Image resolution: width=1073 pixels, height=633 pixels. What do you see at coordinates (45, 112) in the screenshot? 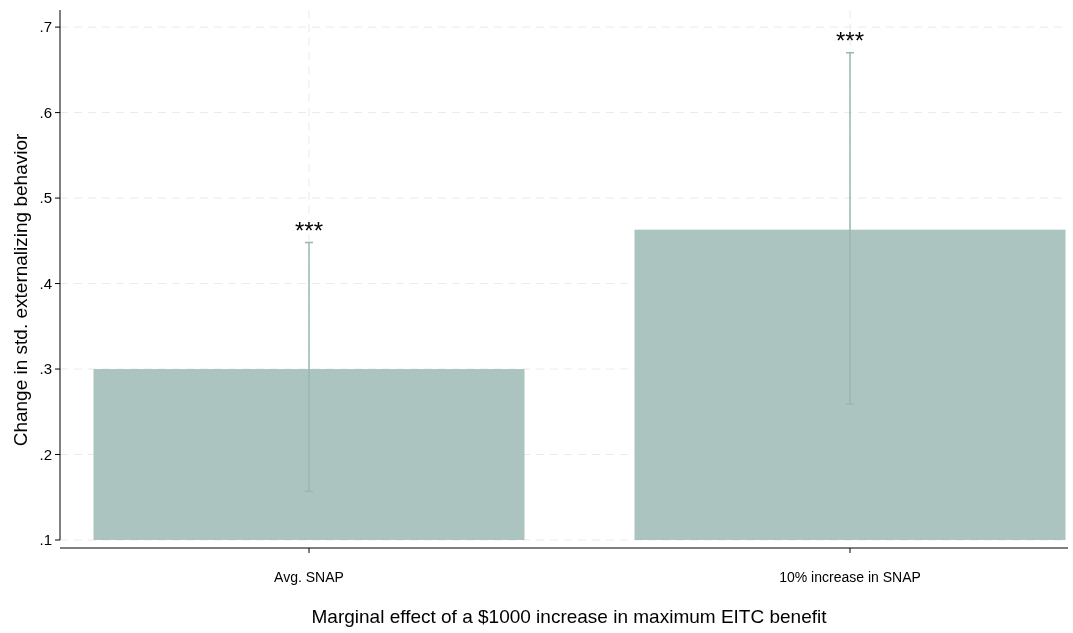
I see `y-tick-label: .6` at bounding box center [45, 112].